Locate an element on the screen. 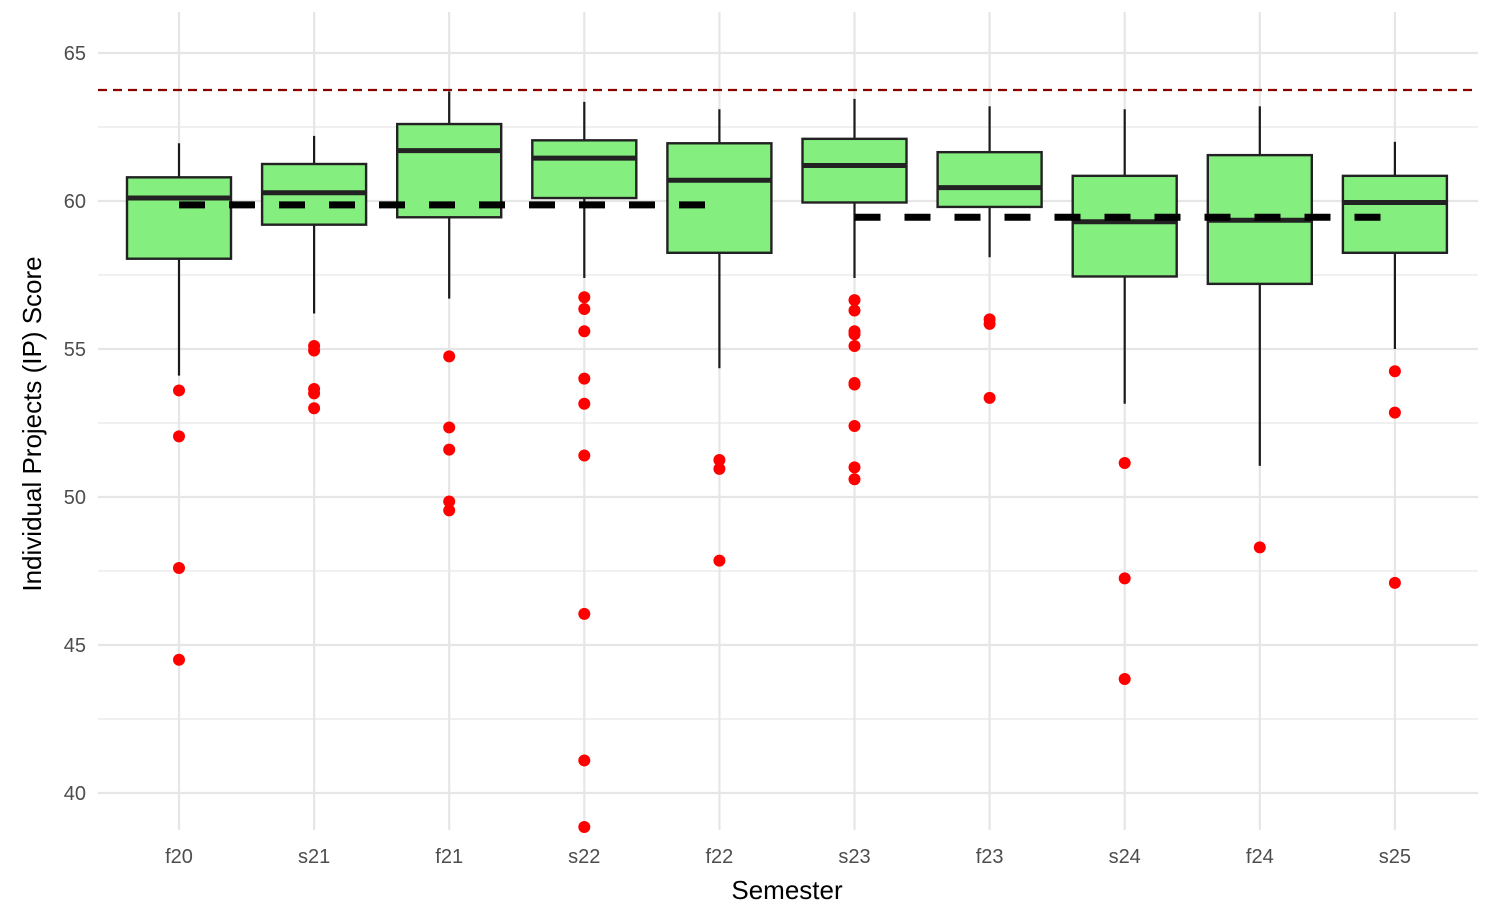 This screenshot has height=923, width=1493. x-tick-label: f21 is located at coordinates (449, 857).